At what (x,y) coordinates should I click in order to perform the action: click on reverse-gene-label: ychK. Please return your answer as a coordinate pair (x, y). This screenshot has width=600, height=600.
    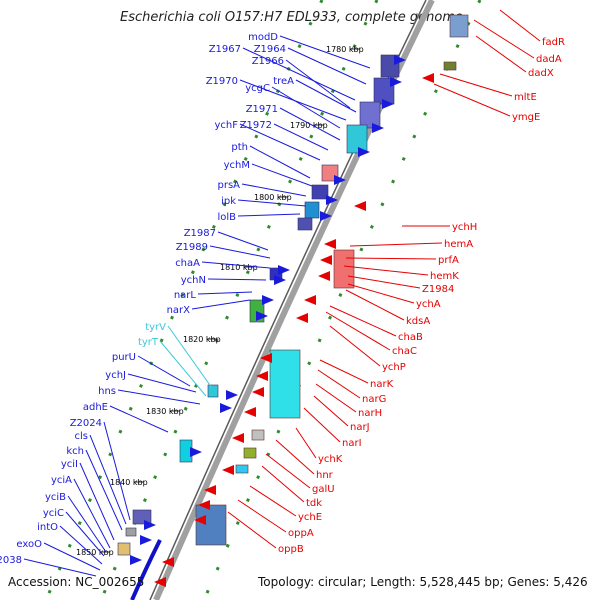
    Looking at the image, I should click on (330, 459).